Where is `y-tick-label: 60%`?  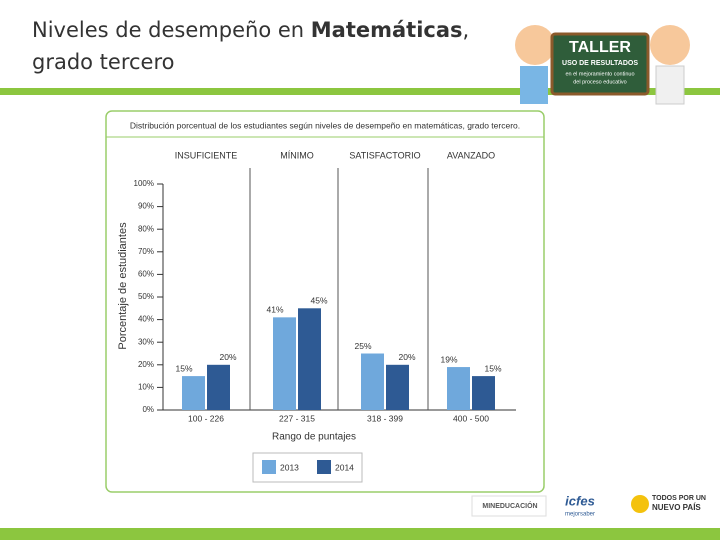 y-tick-label: 60% is located at coordinates (146, 274).